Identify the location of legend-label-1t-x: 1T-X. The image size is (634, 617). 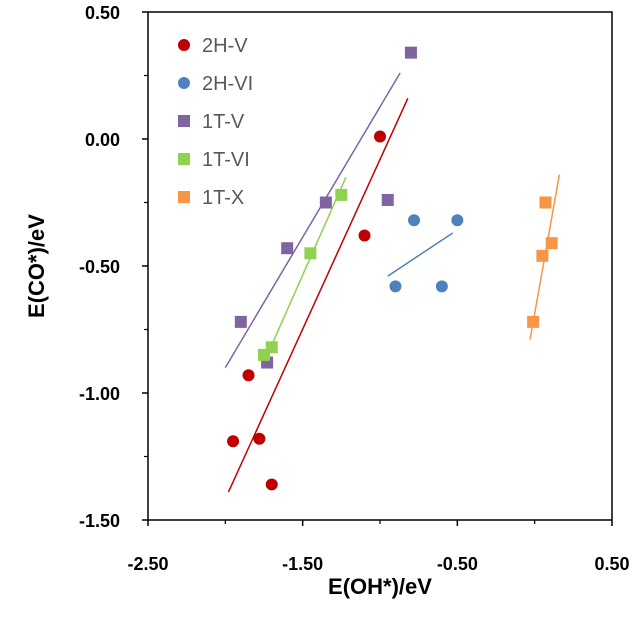
(223, 198).